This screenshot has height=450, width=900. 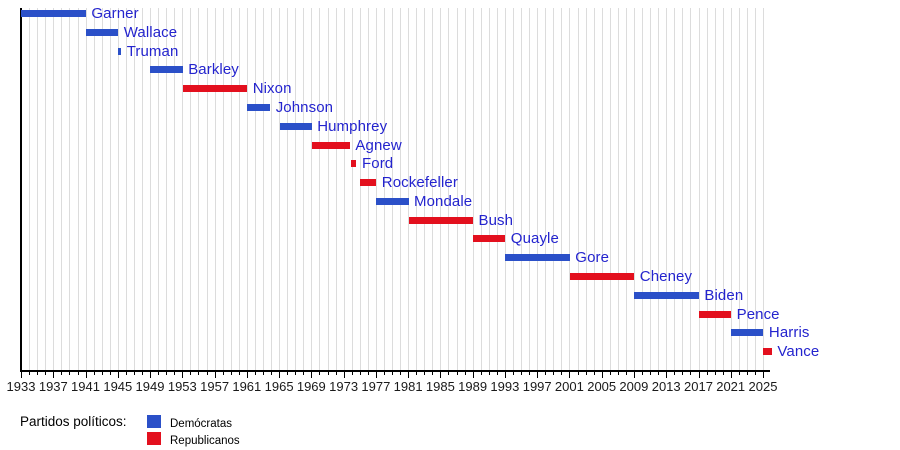 I want to click on bar-label-wallace: Wallace, so click(x=150, y=32).